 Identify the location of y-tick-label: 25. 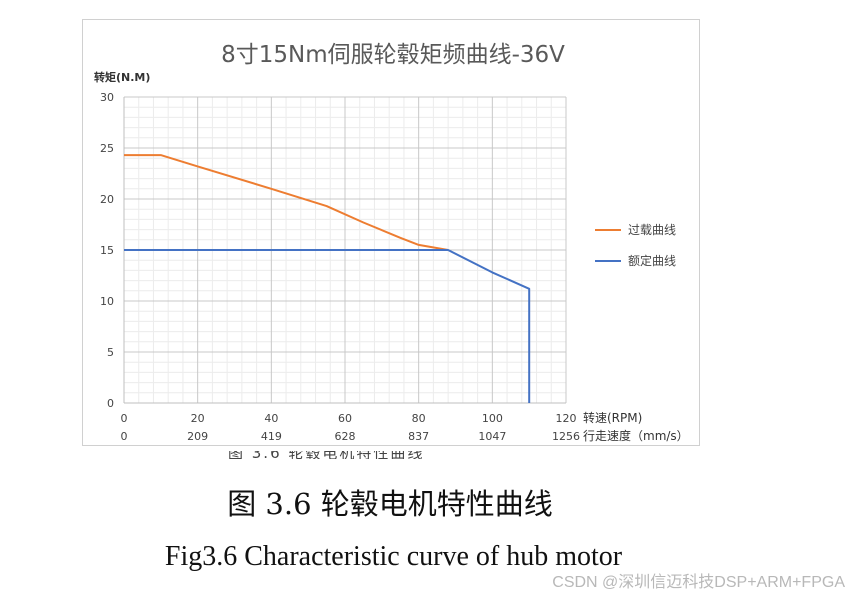
(107, 148).